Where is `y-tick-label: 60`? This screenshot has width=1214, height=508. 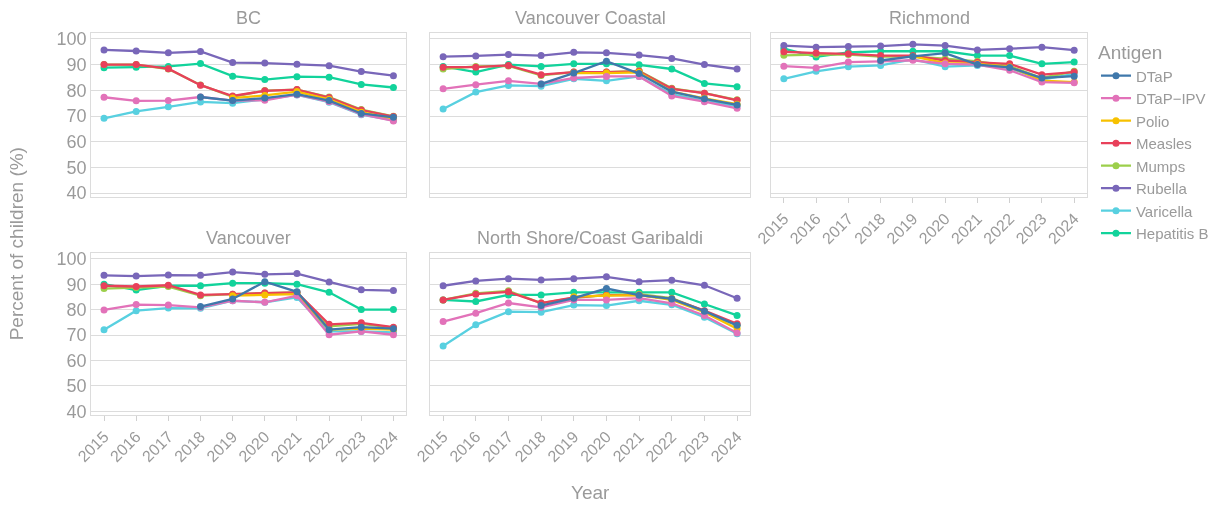
y-tick-label: 60 is located at coordinates (76, 142).